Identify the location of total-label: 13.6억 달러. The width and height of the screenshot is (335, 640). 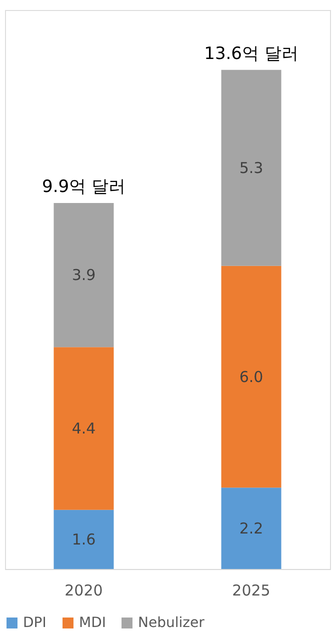
(251, 54).